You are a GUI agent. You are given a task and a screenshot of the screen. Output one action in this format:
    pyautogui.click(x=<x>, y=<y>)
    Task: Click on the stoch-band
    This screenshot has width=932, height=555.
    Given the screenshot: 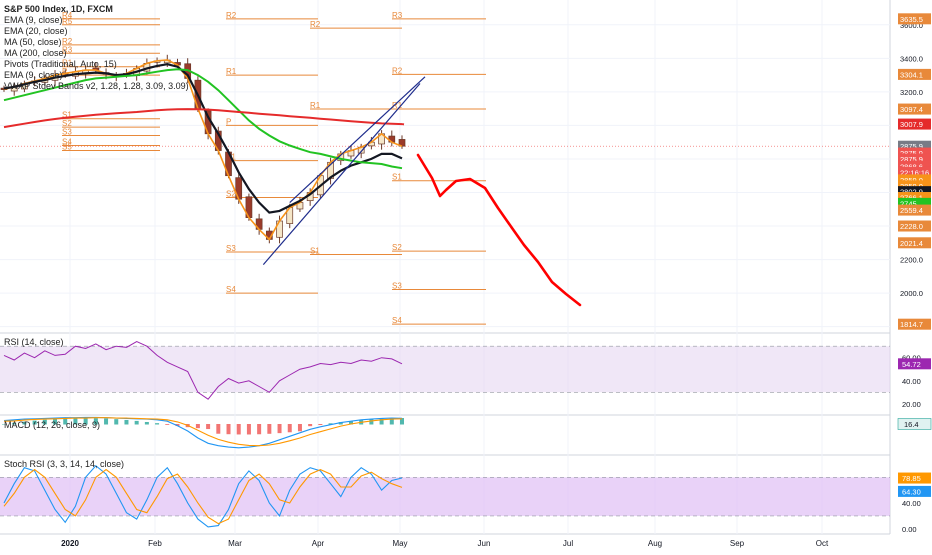 What is the action you would take?
    pyautogui.click(x=445, y=496)
    